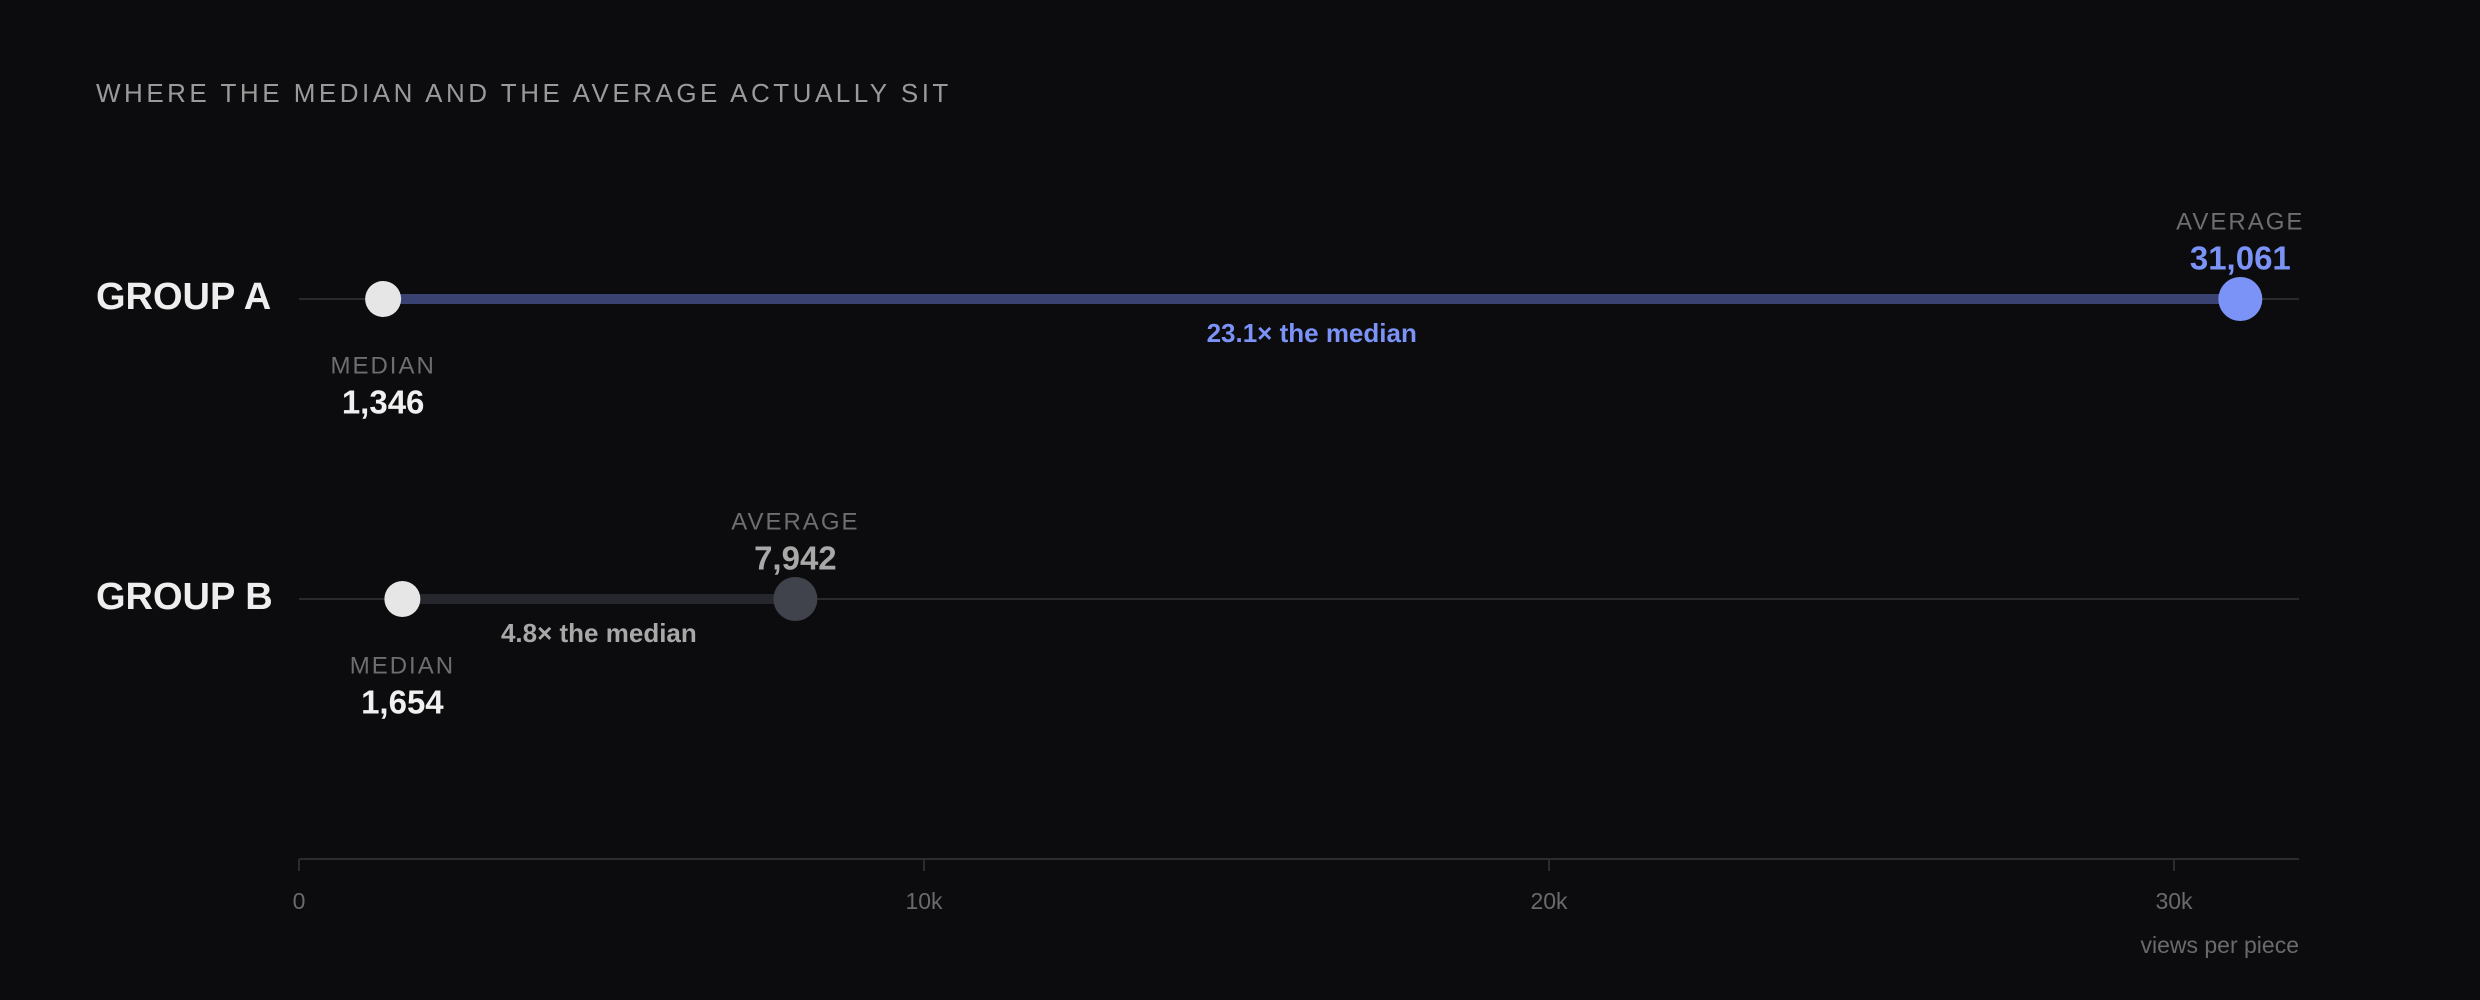 This screenshot has width=2480, height=1000. I want to click on group-label: GROUP A, so click(183, 297).